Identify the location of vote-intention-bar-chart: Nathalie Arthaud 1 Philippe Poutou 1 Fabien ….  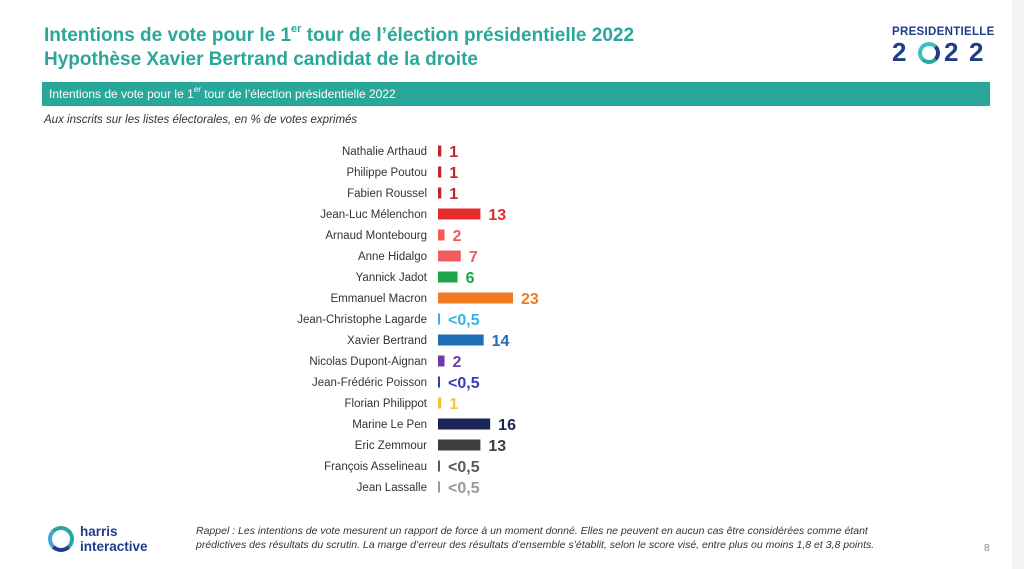
(418, 320).